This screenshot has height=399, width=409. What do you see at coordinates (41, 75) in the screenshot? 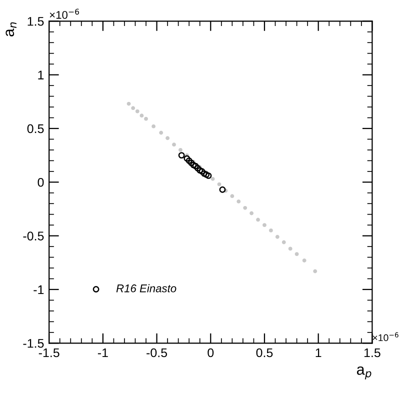
I see `y-tick-label: 1` at bounding box center [41, 75].